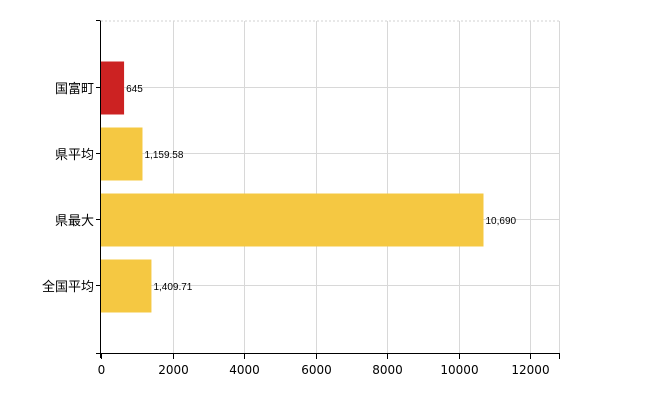 This screenshot has height=400, width=650. Describe the element at coordinates (387, 370) in the screenshot. I see `x-tick-label: 8000` at that location.